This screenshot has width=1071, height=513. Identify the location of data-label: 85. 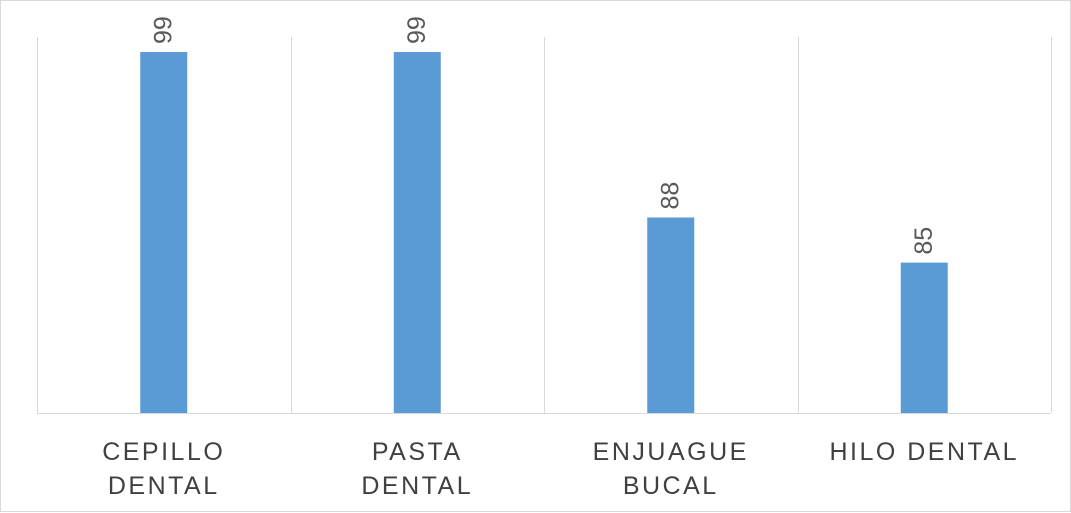
(924, 241).